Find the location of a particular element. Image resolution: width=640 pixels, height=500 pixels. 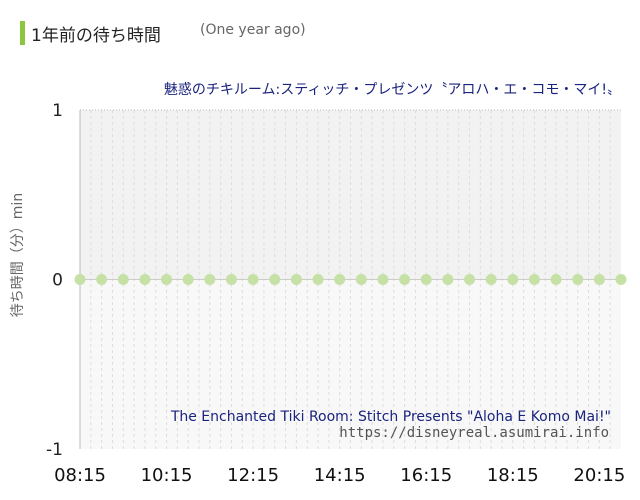

source-url: https://disneyreal.asumirai.info is located at coordinates (474, 433).